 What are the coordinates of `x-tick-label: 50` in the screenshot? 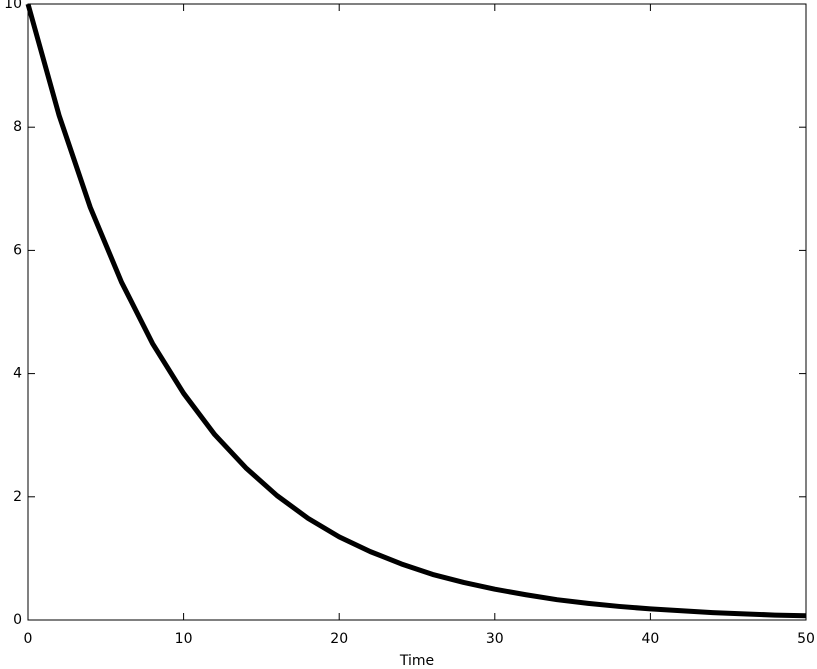 It's located at (806, 639).